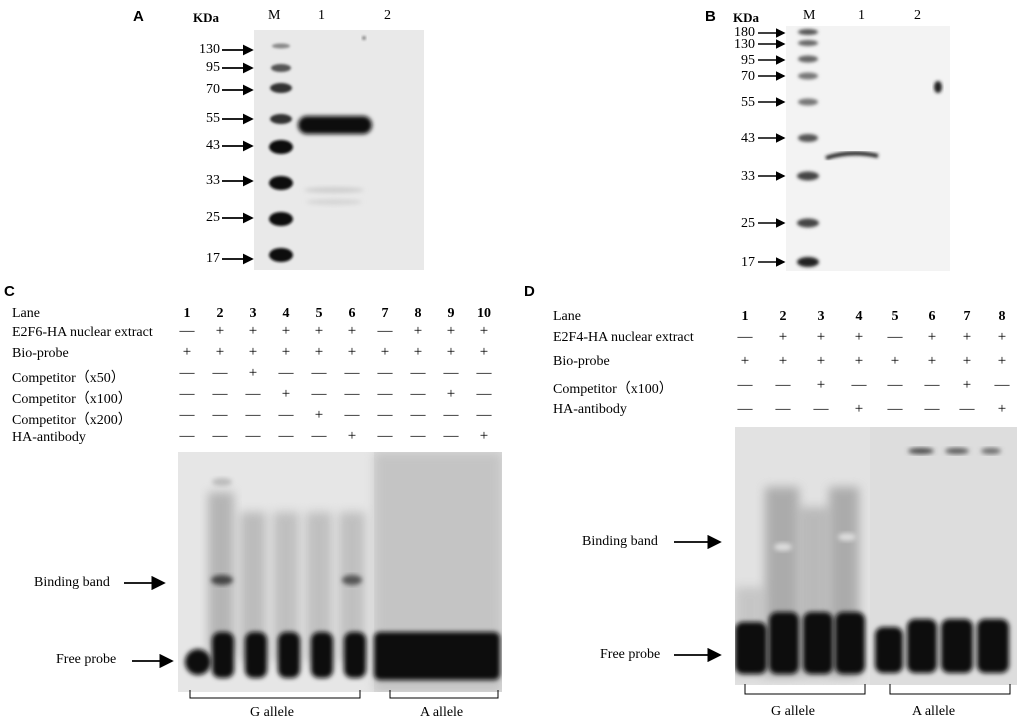  What do you see at coordinates (238, 154) in the screenshot?
I see `panel-a-marker-arrows` at bounding box center [238, 154].